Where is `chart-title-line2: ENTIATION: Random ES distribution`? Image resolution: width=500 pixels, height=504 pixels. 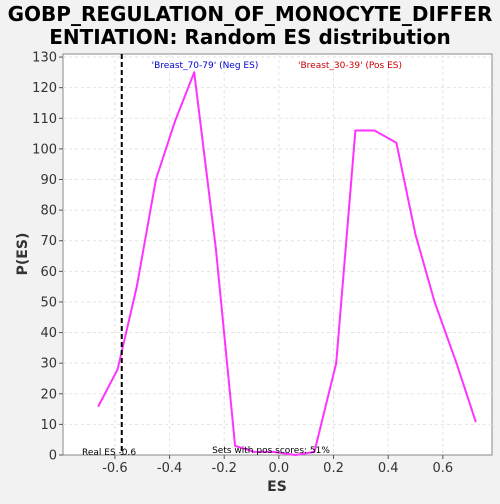 chart-title-line2: ENTIATION: Random ES distribution is located at coordinates (250, 37).